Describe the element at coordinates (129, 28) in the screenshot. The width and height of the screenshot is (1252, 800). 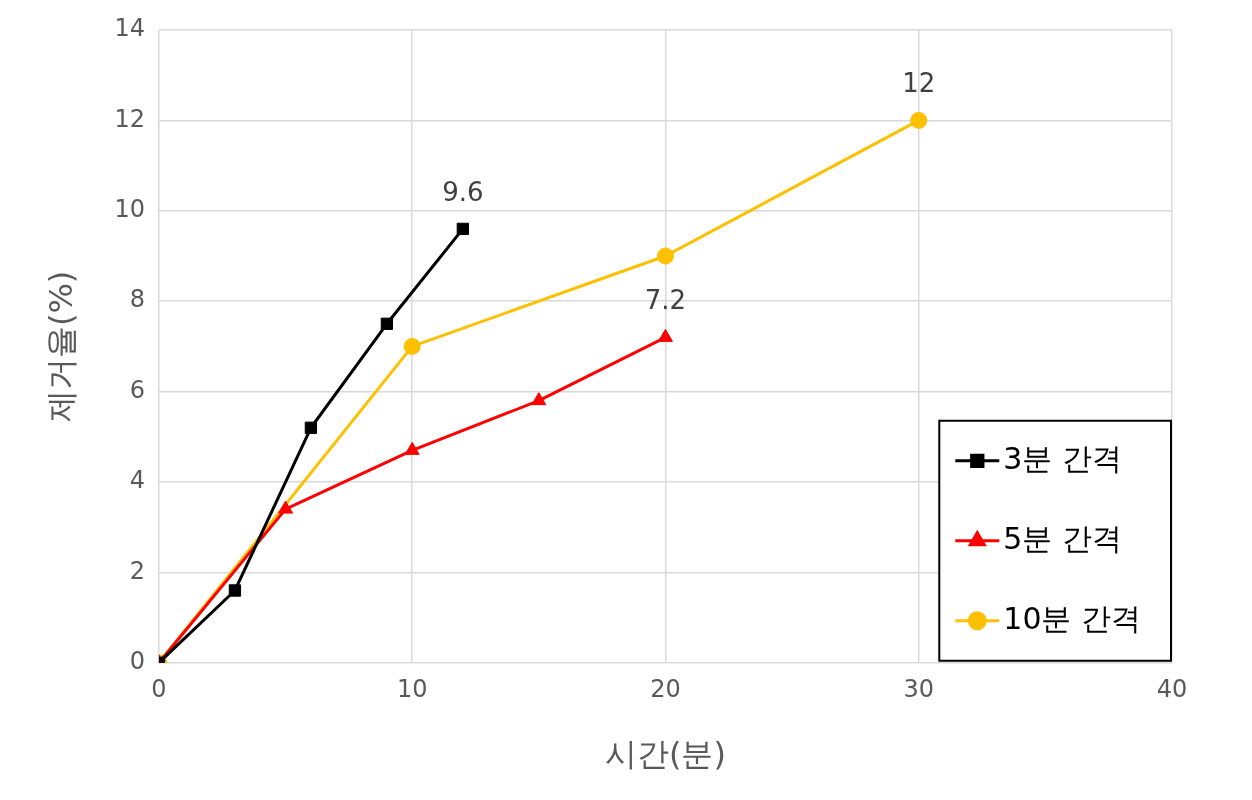
I see `y-tick-label: 14` at that location.